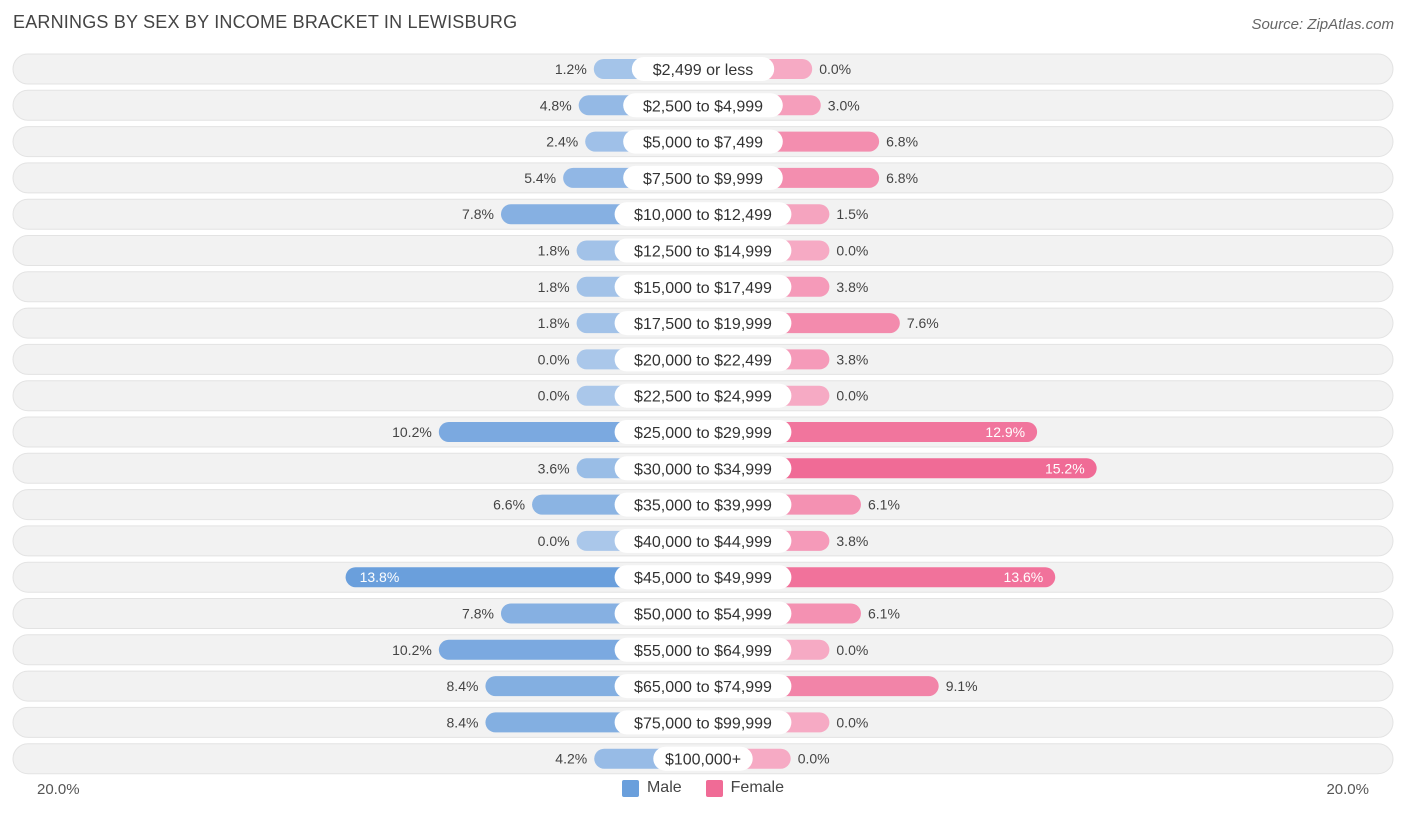 The width and height of the screenshot is (1406, 814). I want to click on category-label: $25,000 to $29,999, so click(703, 433).